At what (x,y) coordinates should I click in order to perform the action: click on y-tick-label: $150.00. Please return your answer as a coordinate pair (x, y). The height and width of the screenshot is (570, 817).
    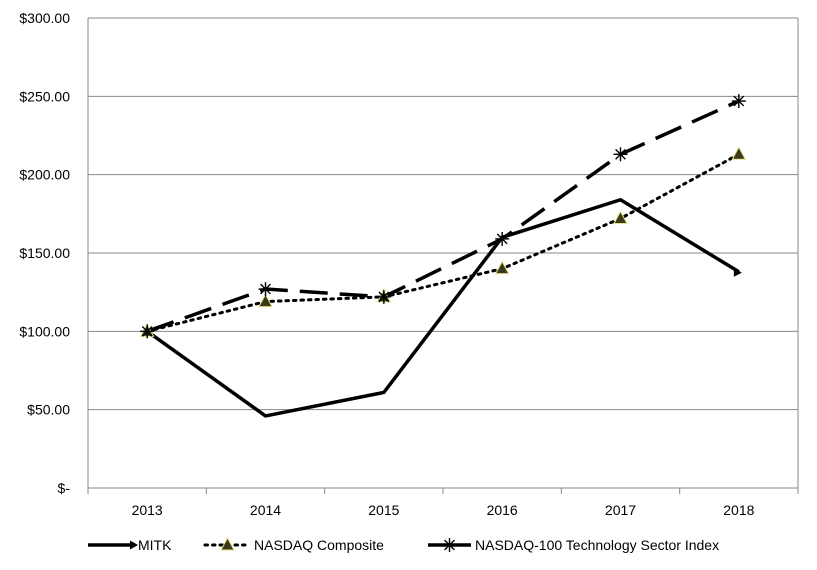
    Looking at the image, I should click on (44, 253).